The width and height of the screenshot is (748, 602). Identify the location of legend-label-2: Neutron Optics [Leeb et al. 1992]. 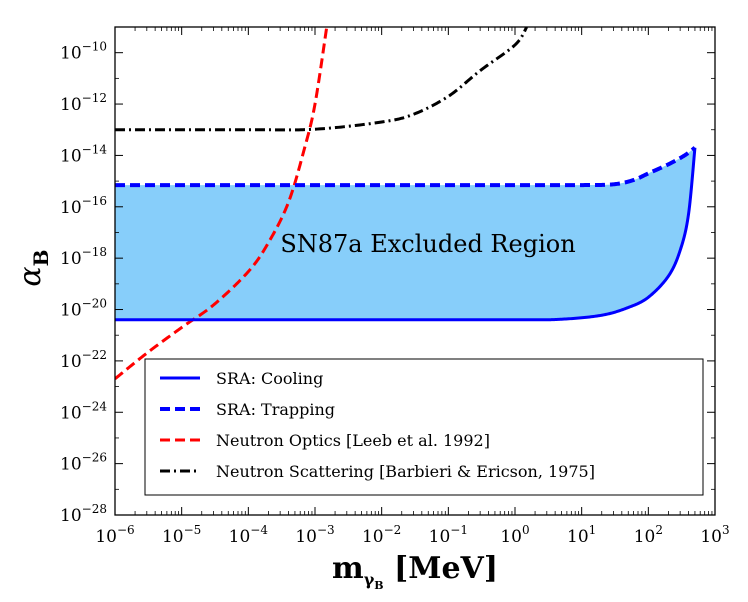
(353, 440).